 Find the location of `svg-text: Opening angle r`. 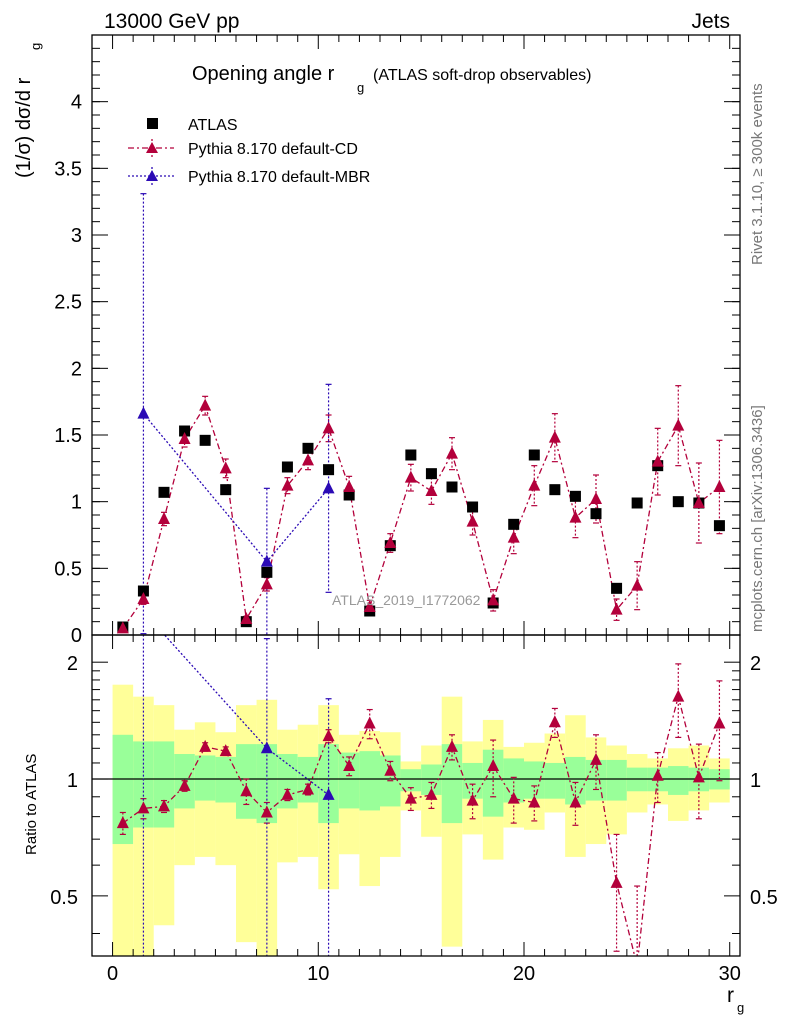

svg-text: Opening angle r is located at coordinates (263, 74).